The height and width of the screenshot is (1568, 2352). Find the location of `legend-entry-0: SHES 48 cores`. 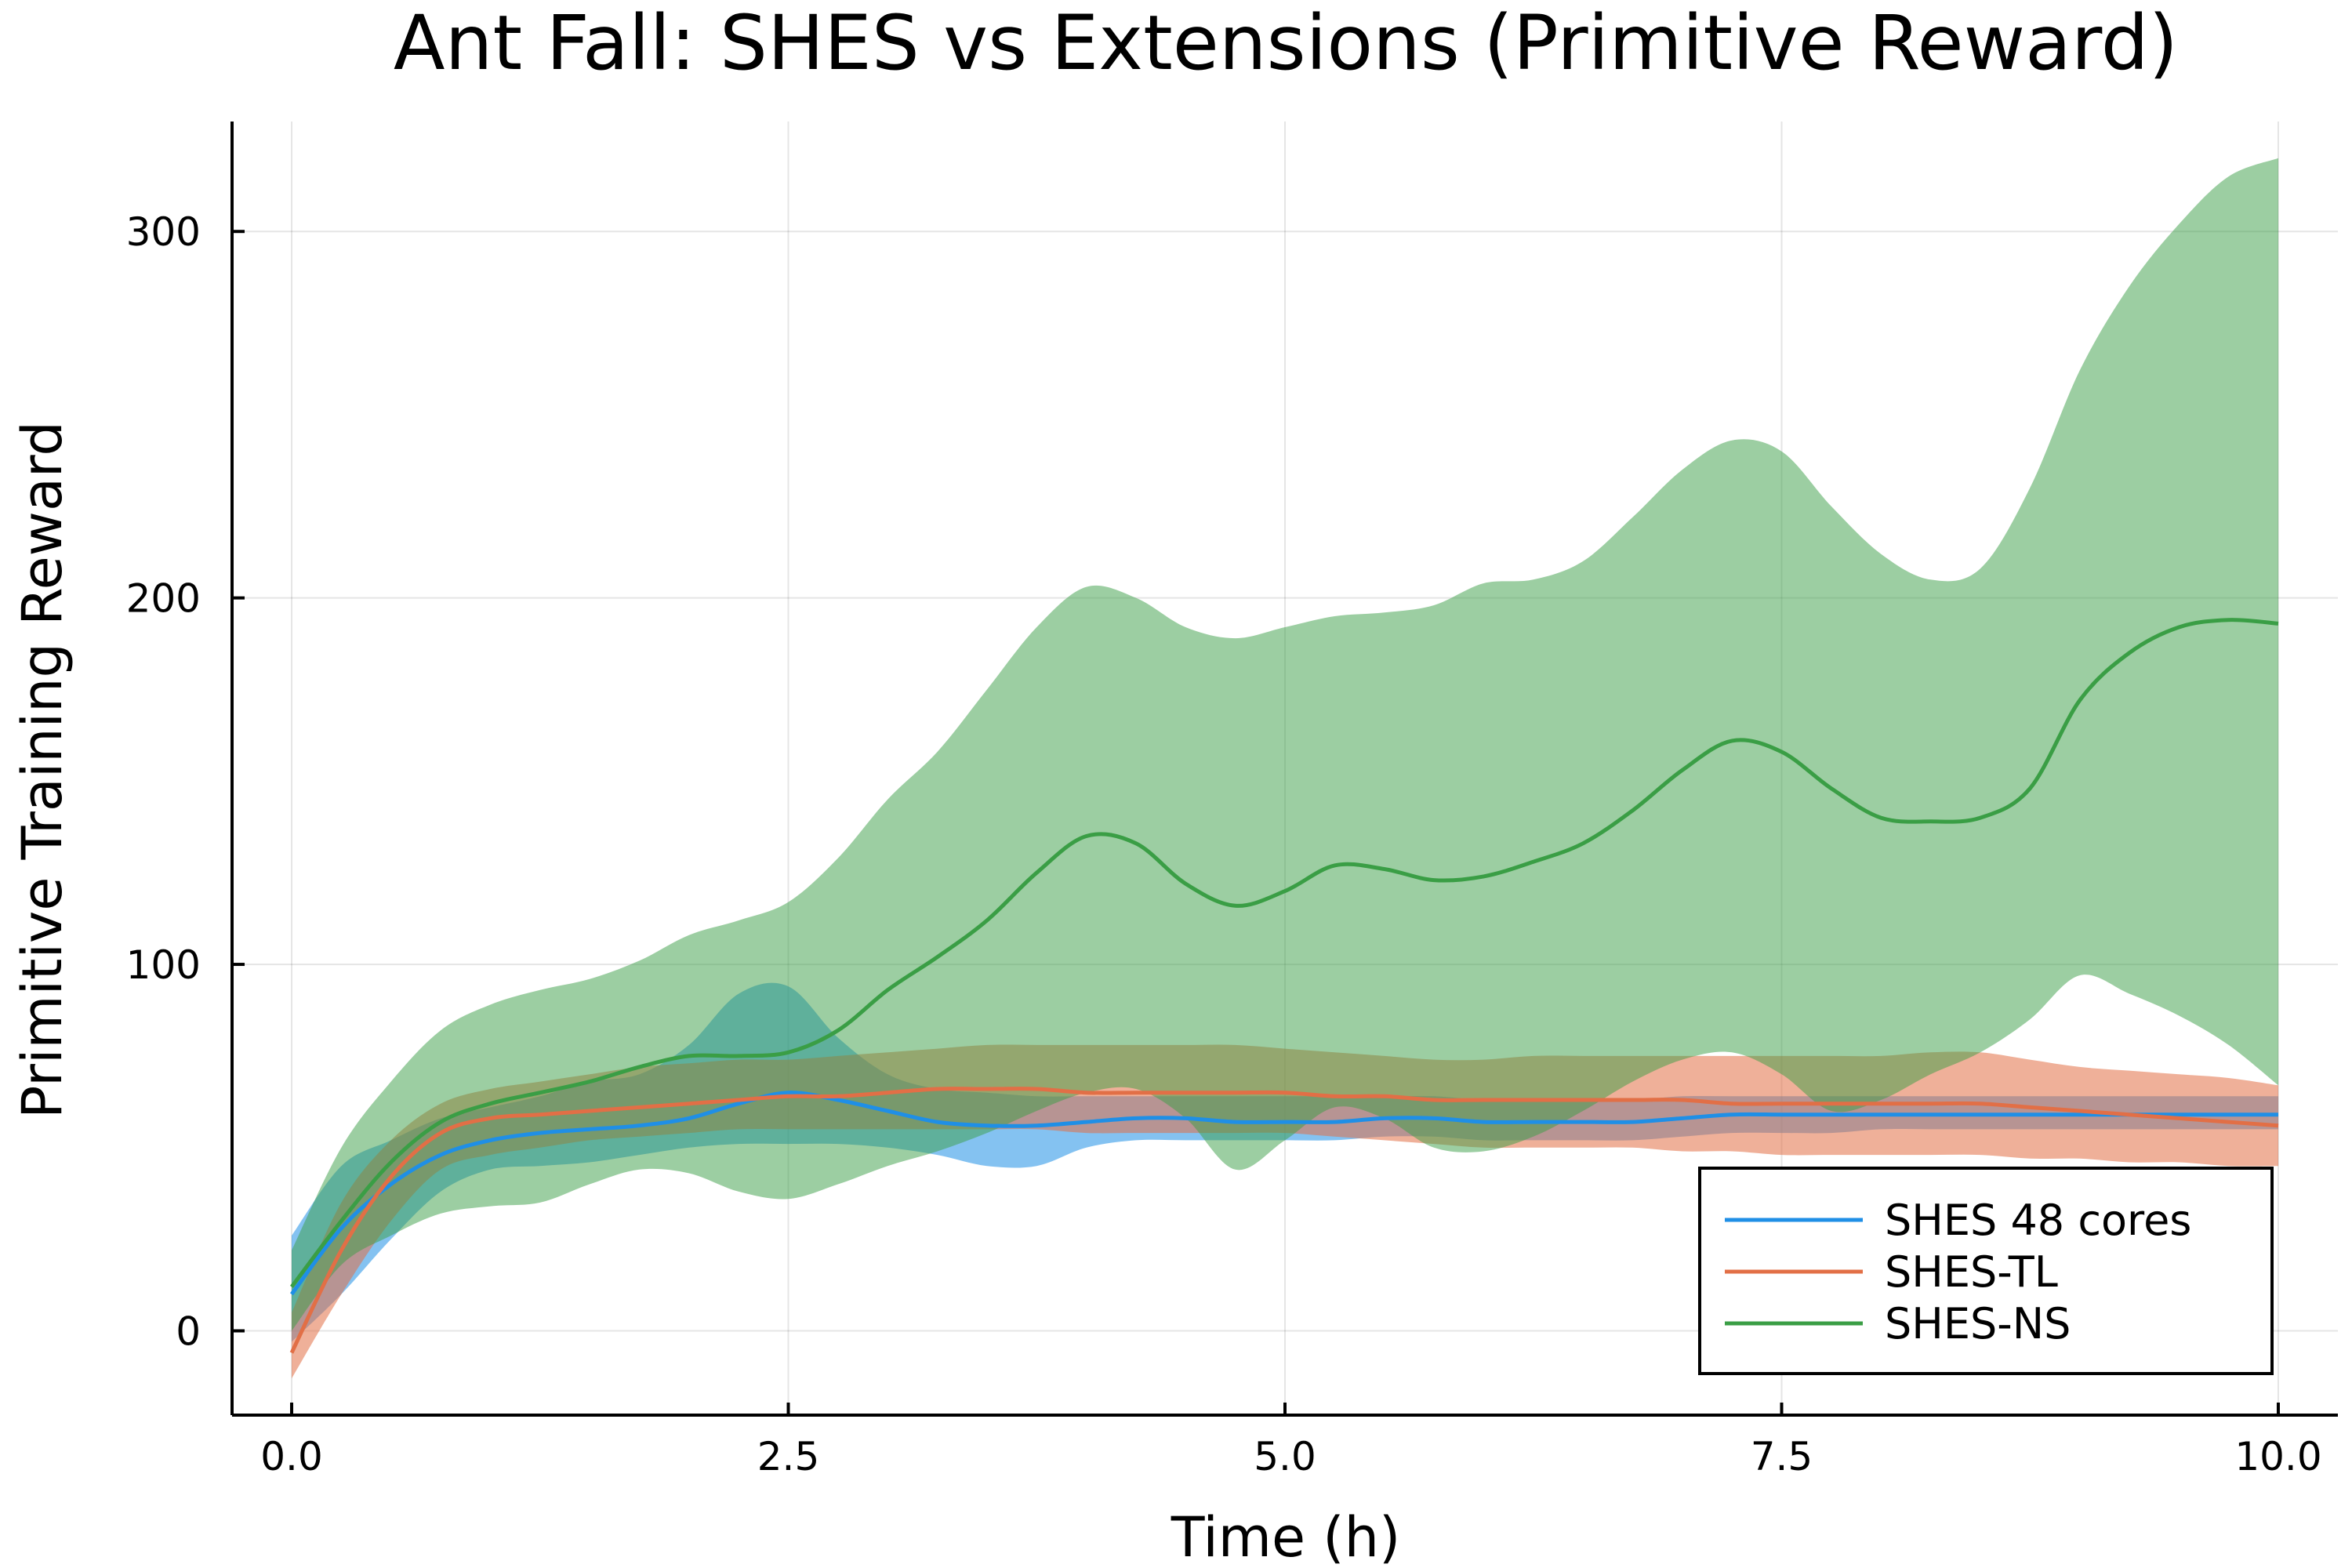

legend-entry-0: SHES 48 cores is located at coordinates (2038, 1220).